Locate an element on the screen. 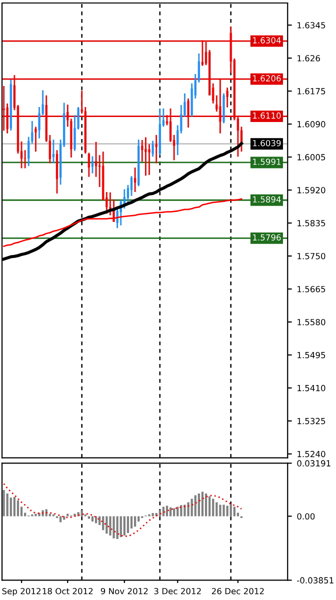 This screenshot has height=600, width=336. y-tick-label: 1.5410 is located at coordinates (312, 388).